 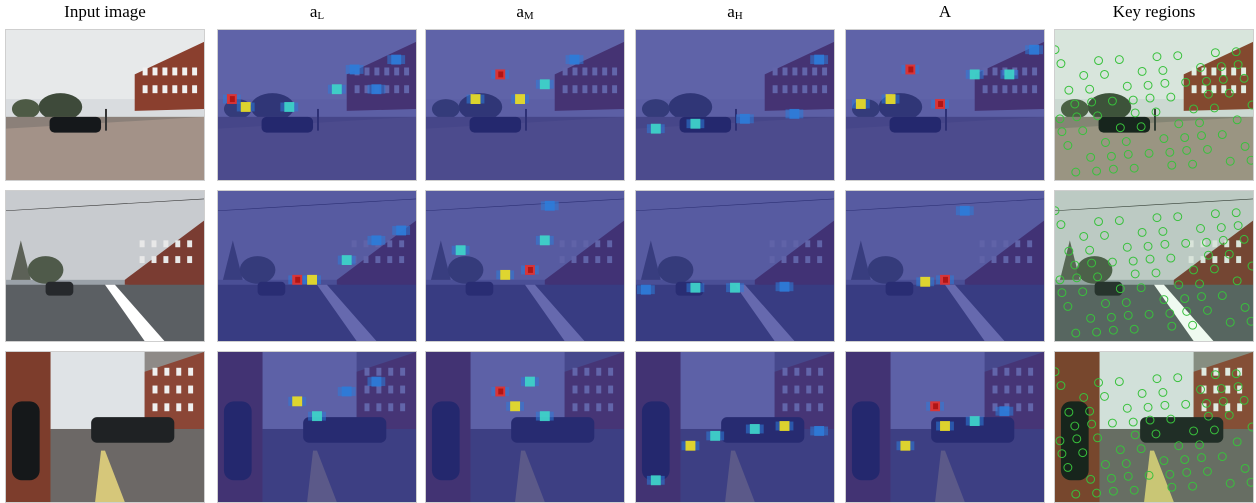 What do you see at coordinates (105, 11) in the screenshot?
I see `header-input-image: Input image` at bounding box center [105, 11].